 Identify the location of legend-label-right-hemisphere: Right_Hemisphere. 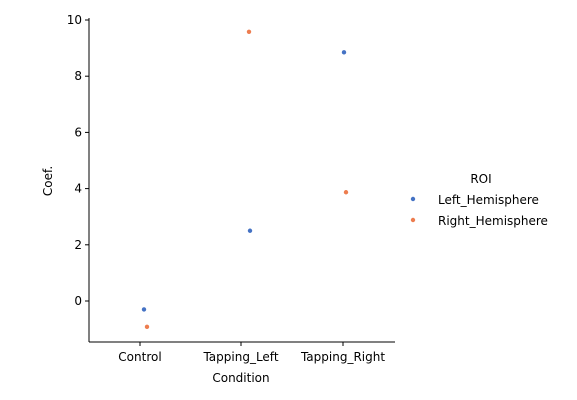
(493, 221).